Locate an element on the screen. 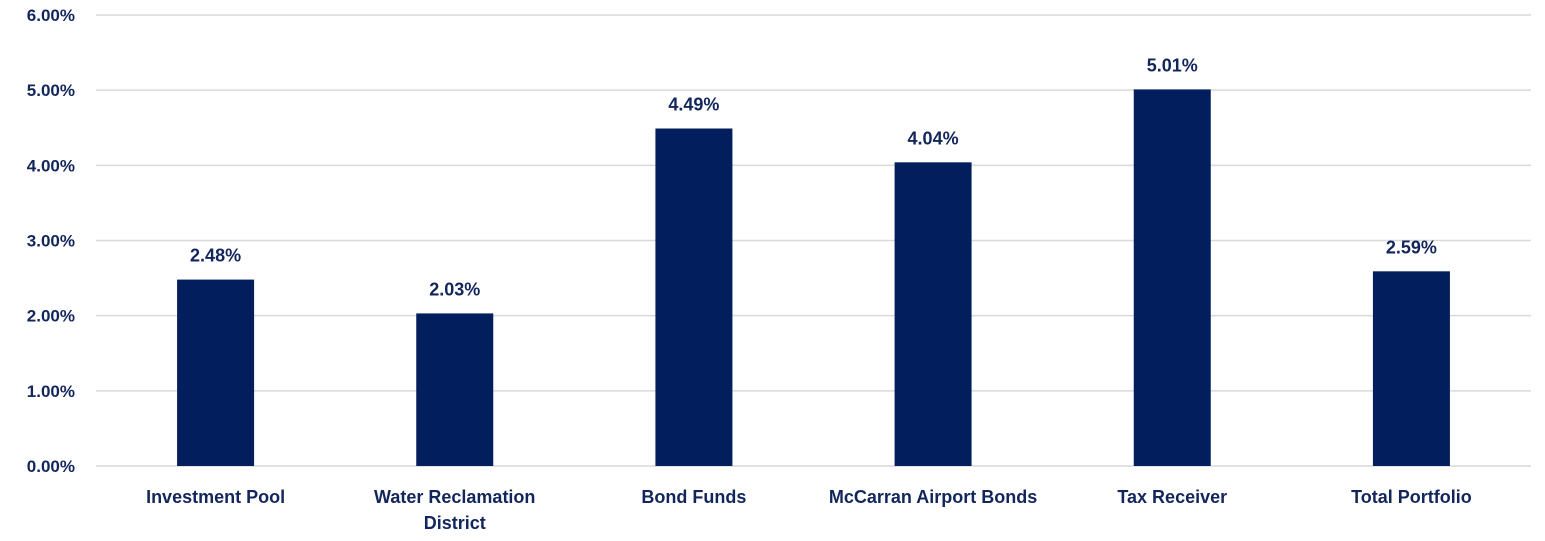 This screenshot has height=541, width=1545. data-label: 2.48% is located at coordinates (215, 256).